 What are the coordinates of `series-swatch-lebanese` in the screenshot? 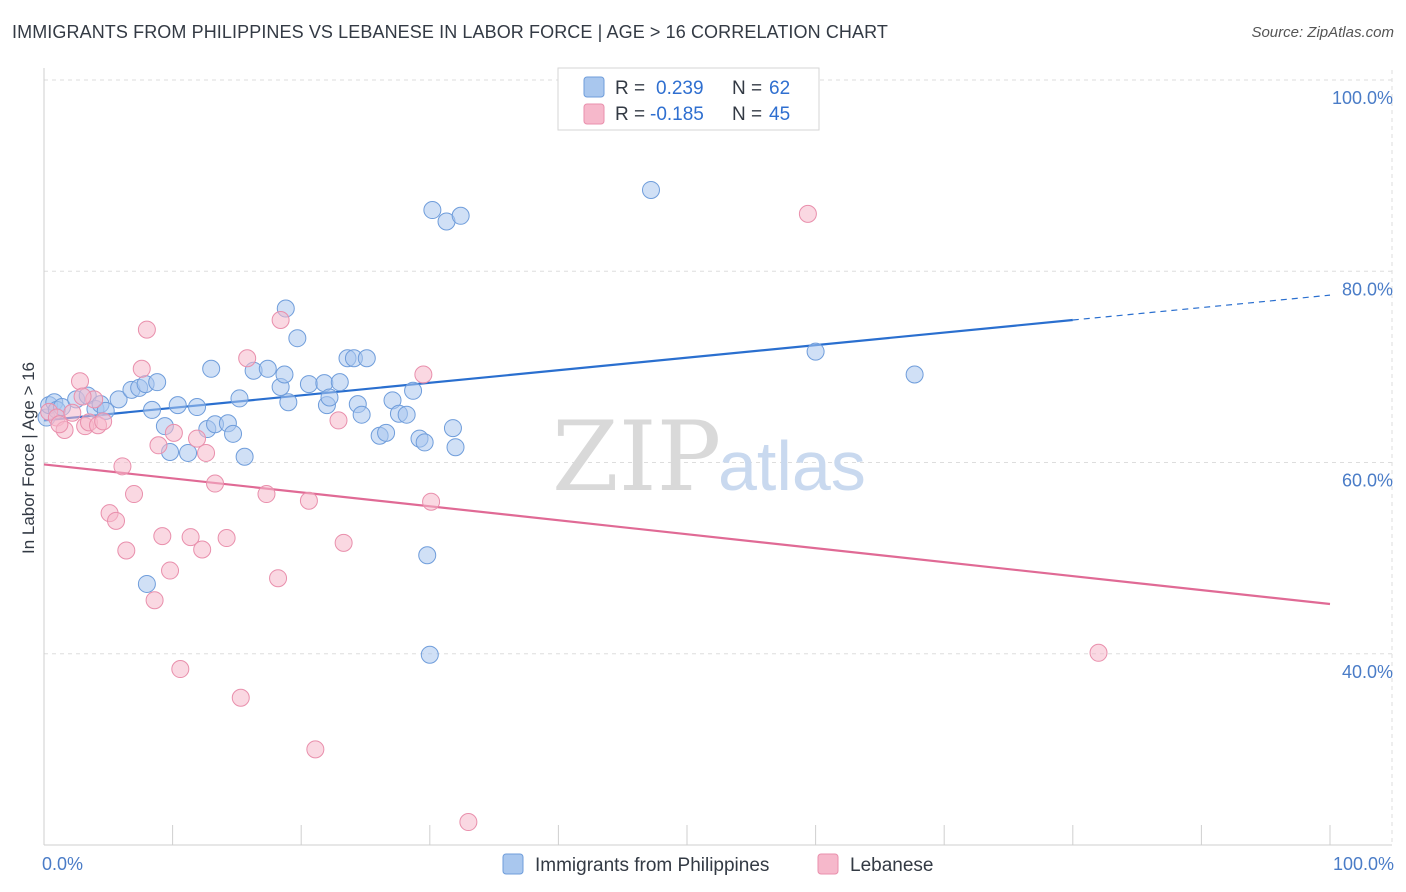 It's located at (828, 864).